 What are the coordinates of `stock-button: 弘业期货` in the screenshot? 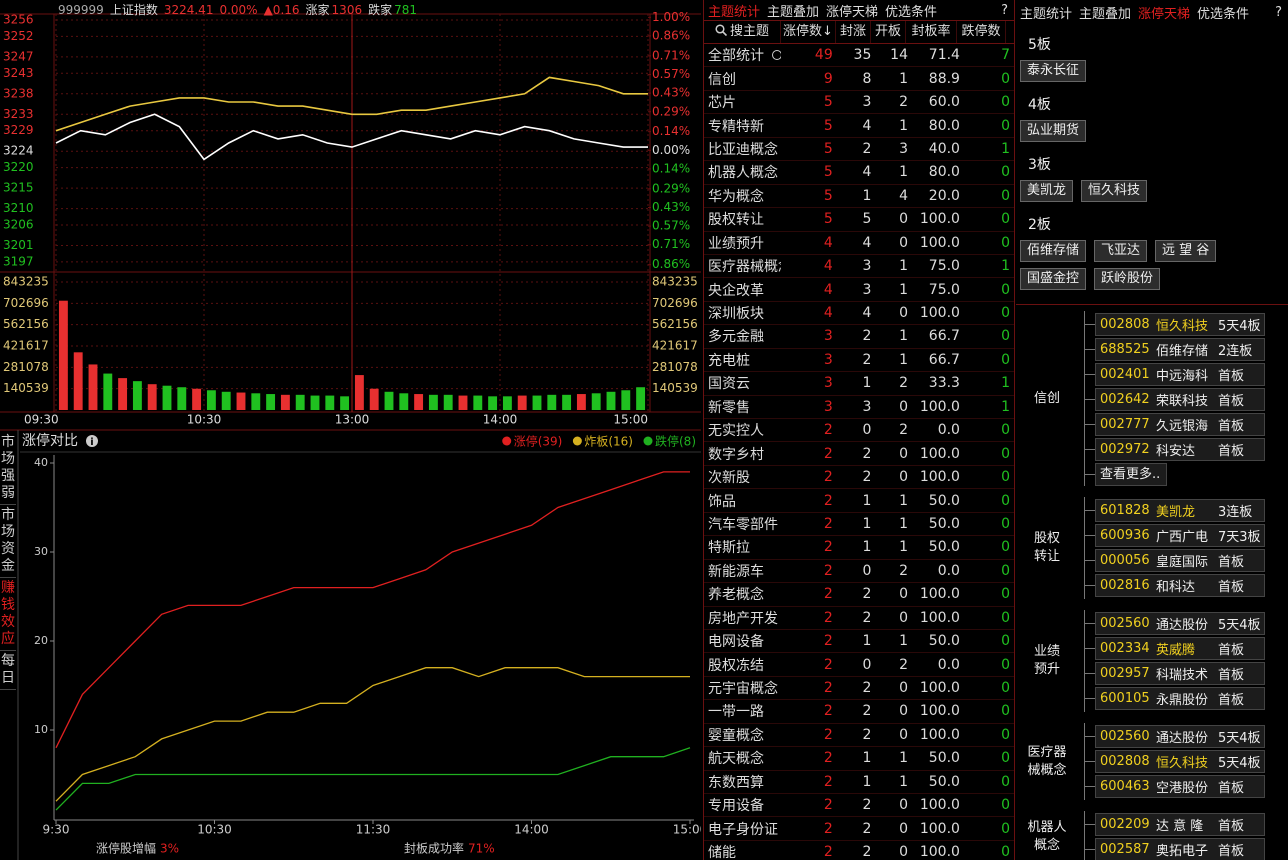 It's located at (1053, 131).